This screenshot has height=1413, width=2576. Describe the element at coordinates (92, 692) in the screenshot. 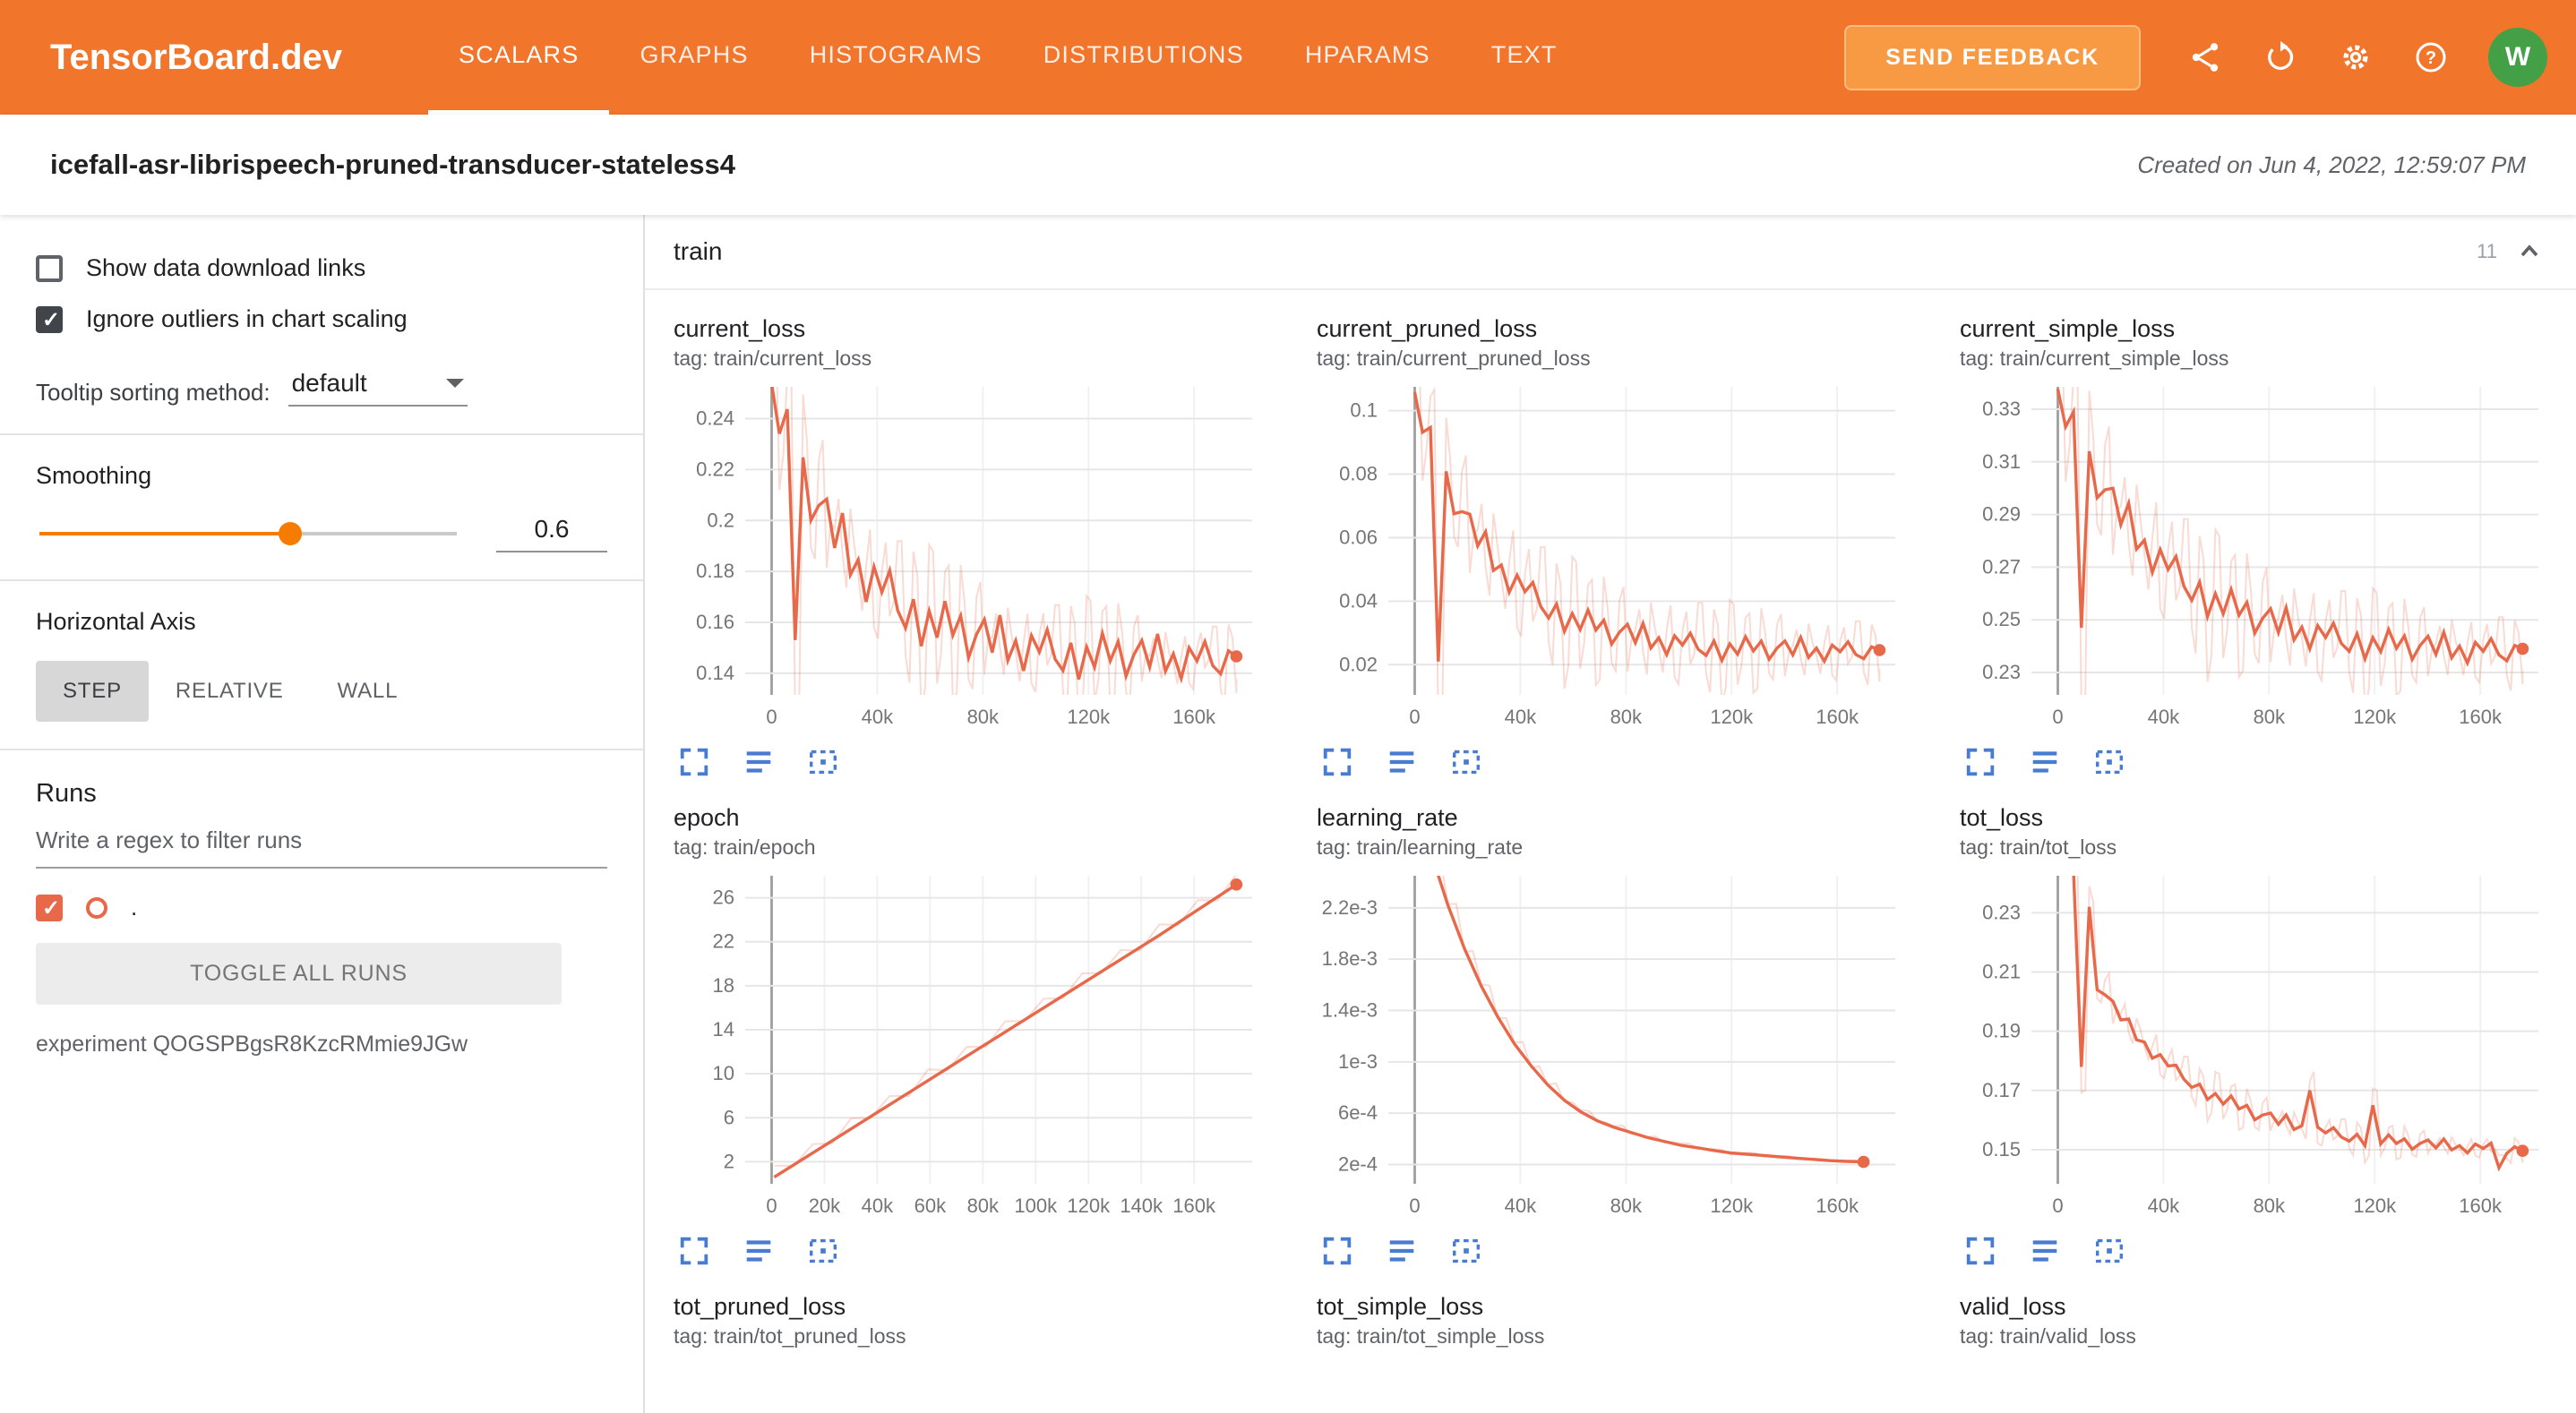

I see `axis-button-step: STEP` at that location.